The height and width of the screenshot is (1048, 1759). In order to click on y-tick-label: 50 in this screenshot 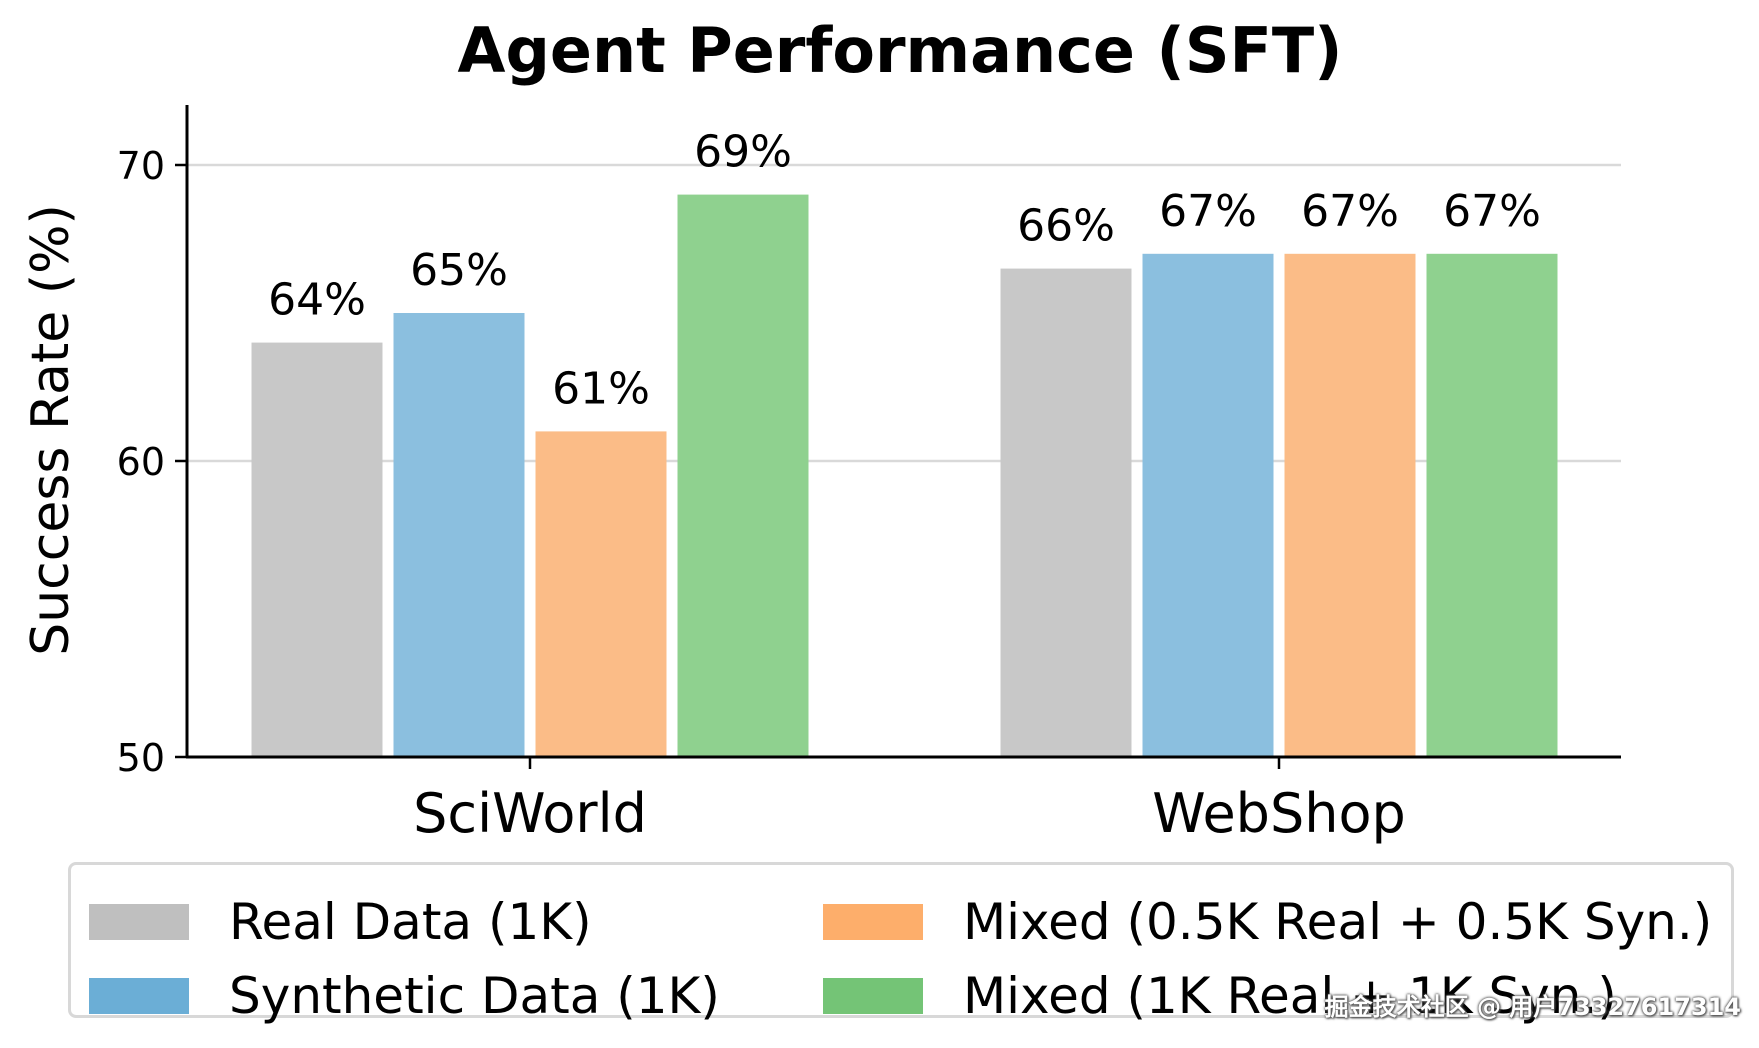, I will do `click(141, 758)`.